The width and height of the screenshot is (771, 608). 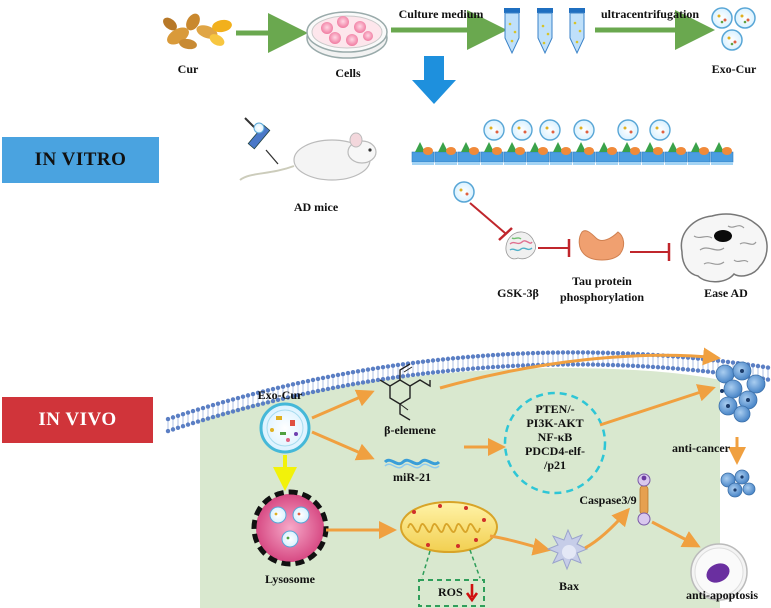 What do you see at coordinates (520, 545) in the screenshot?
I see `arrow-mito-to-bax` at bounding box center [520, 545].